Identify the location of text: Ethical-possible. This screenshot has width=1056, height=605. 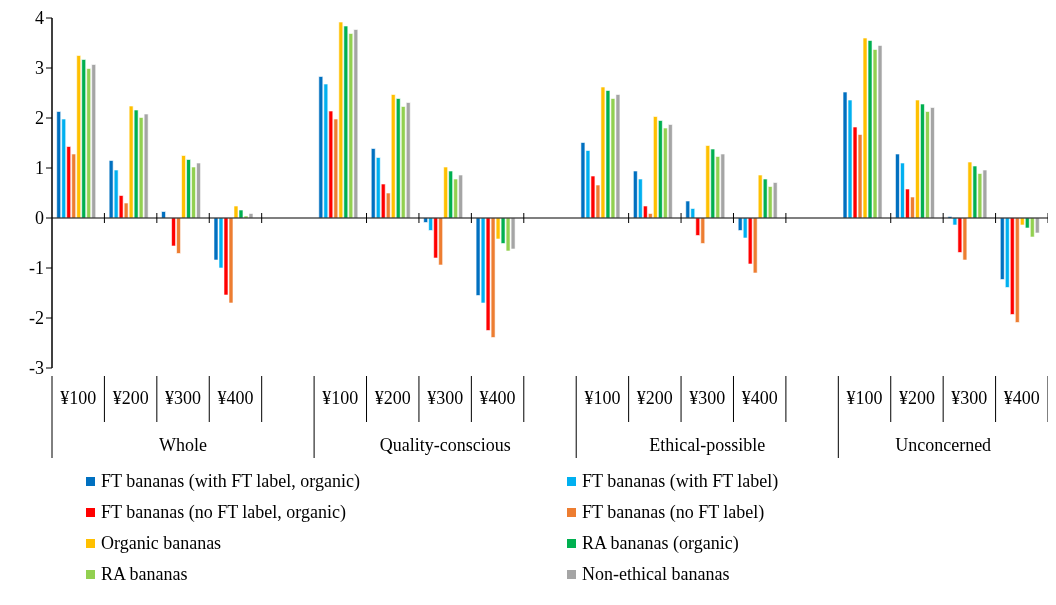
(707, 445).